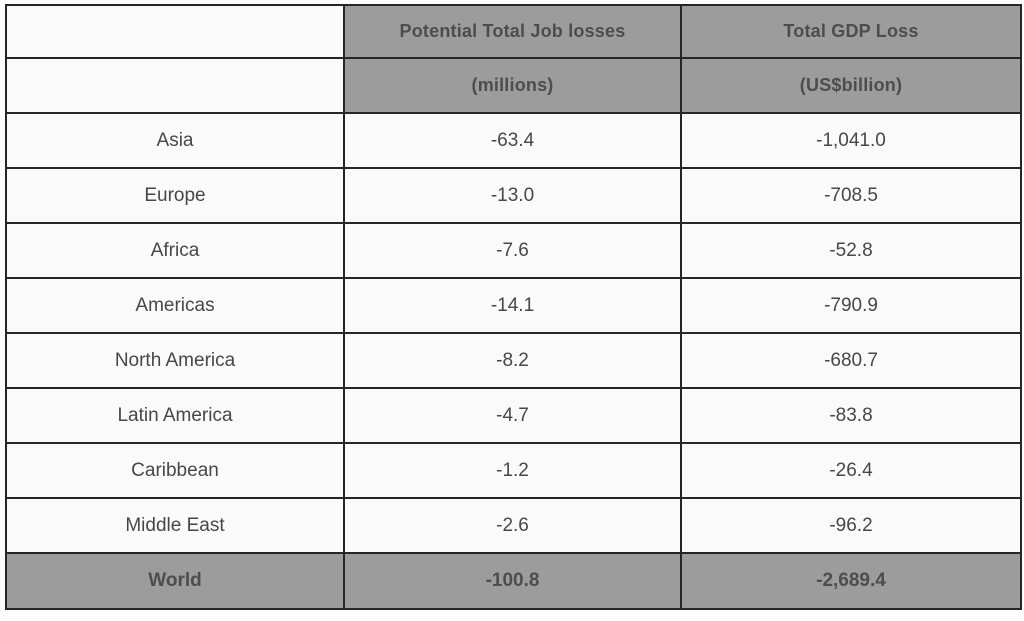  I want to click on table-row-asia: Asia -63.4 -1,041.0, so click(513, 140).